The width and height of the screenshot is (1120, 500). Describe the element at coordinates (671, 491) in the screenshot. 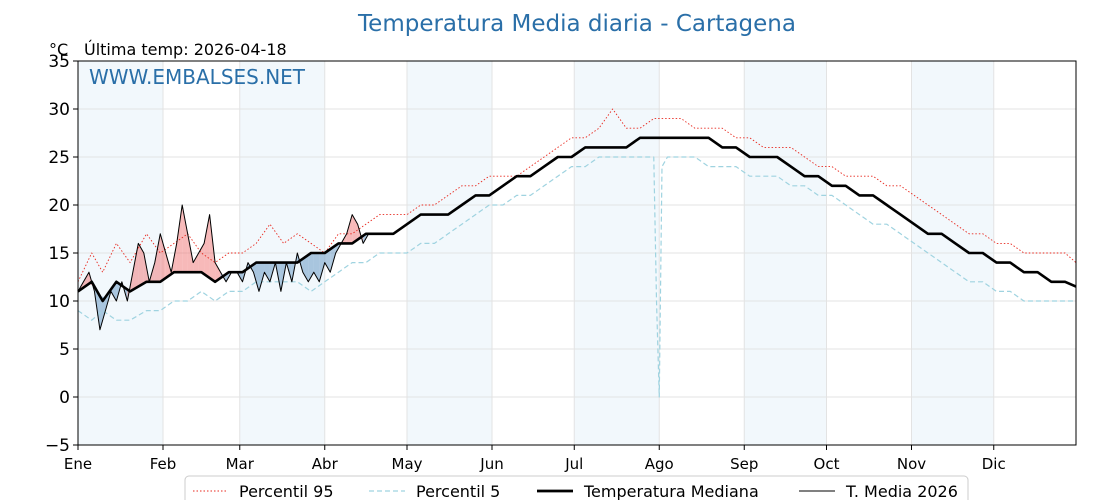

I see `legend-label-median: Temperatura Mediana` at that location.